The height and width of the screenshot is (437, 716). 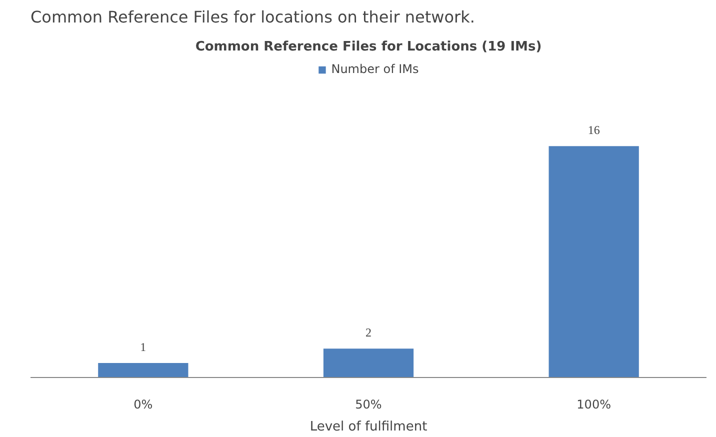 I want to click on x-tick-label: 100%, so click(x=593, y=405).